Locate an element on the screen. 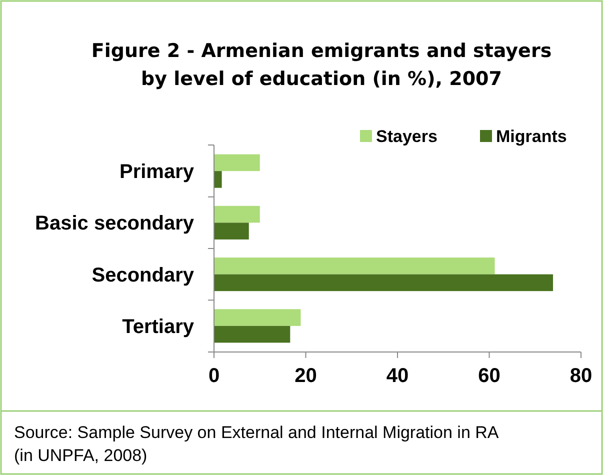  x-tick-label: 60 is located at coordinates (489, 376).